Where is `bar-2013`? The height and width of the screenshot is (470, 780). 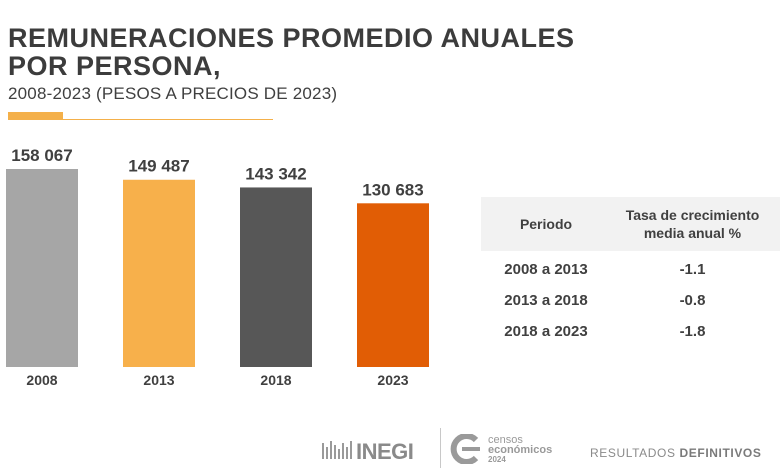 bar-2013 is located at coordinates (159, 273).